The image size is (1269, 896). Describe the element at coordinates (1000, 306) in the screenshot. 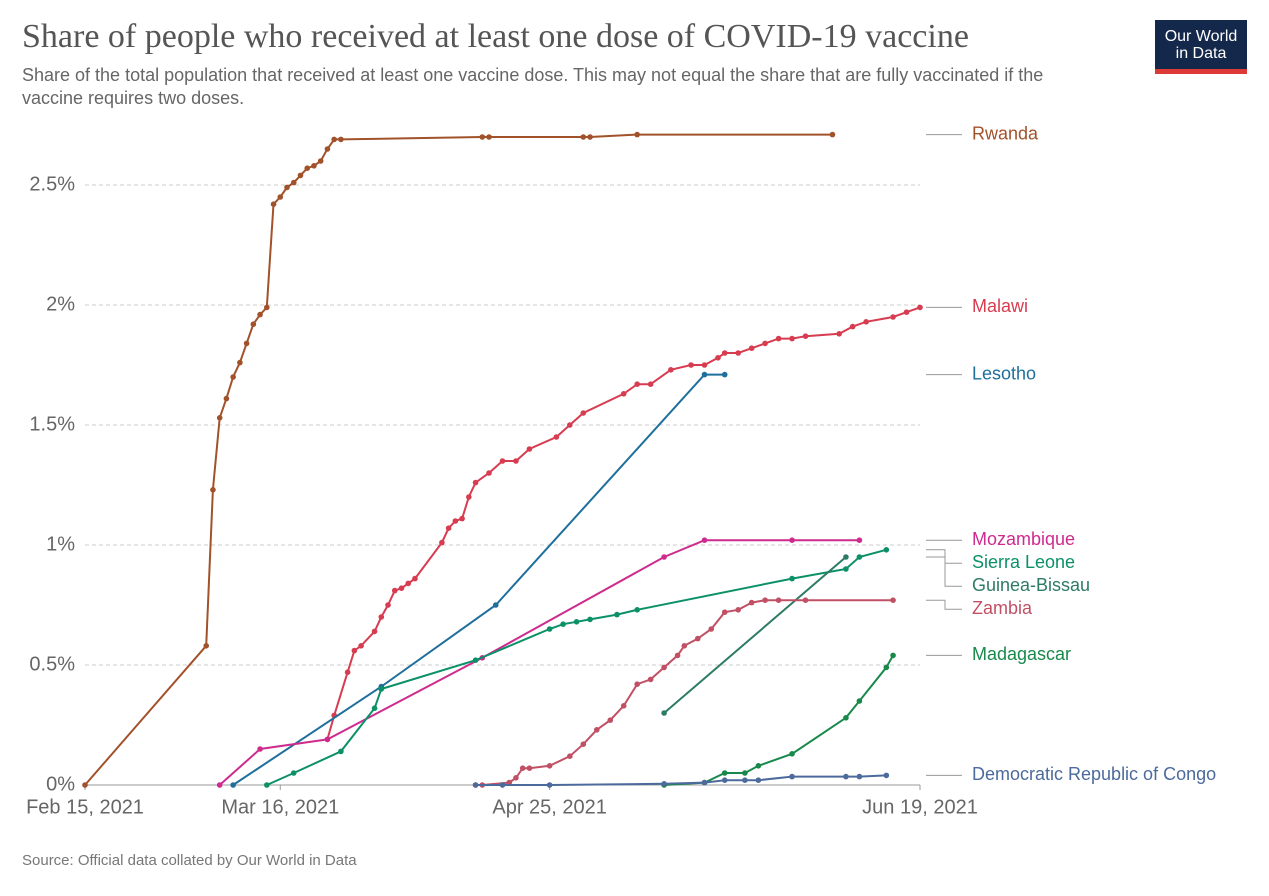

I see `legend-label: Malawi` at that location.